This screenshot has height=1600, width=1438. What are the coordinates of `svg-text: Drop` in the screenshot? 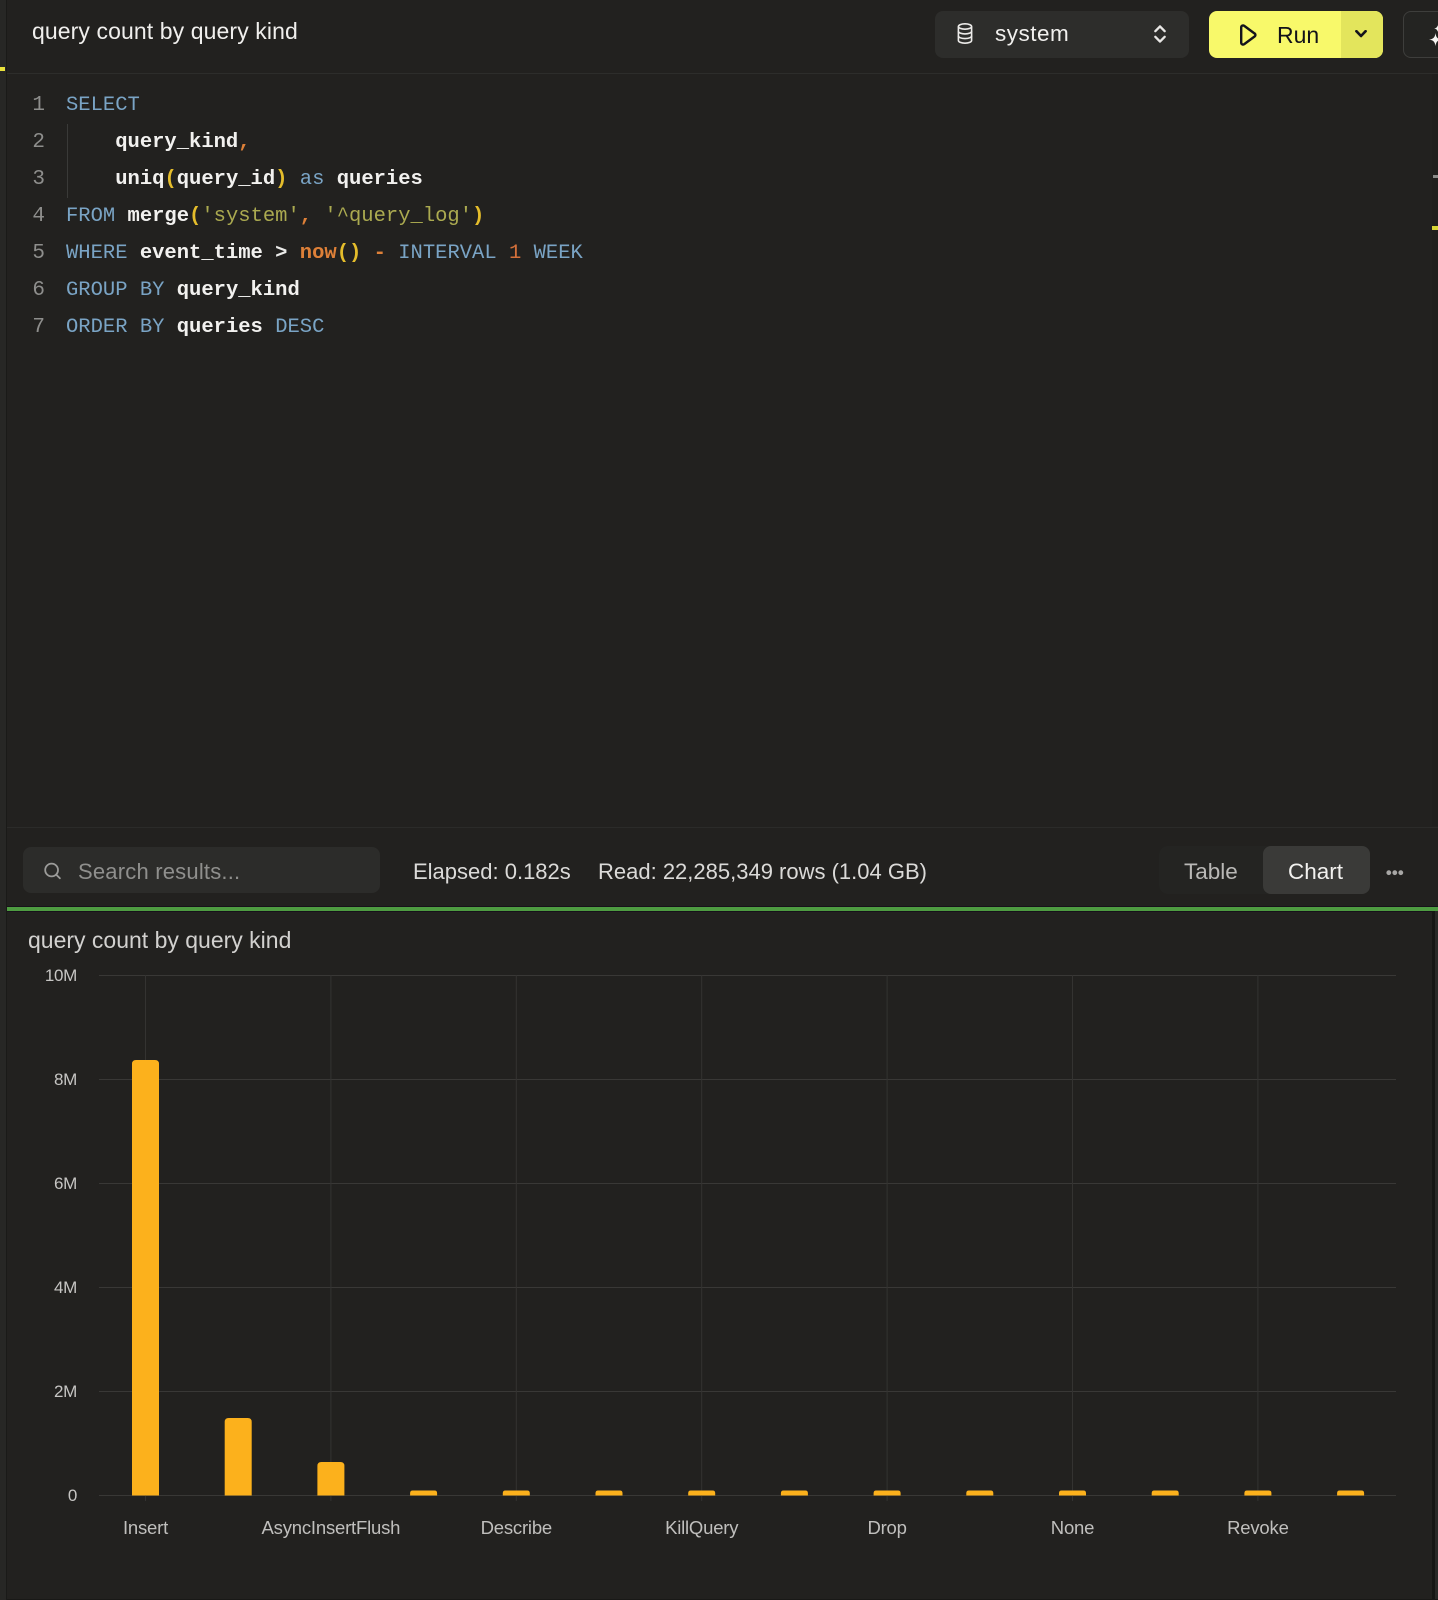 It's located at (886, 1527).